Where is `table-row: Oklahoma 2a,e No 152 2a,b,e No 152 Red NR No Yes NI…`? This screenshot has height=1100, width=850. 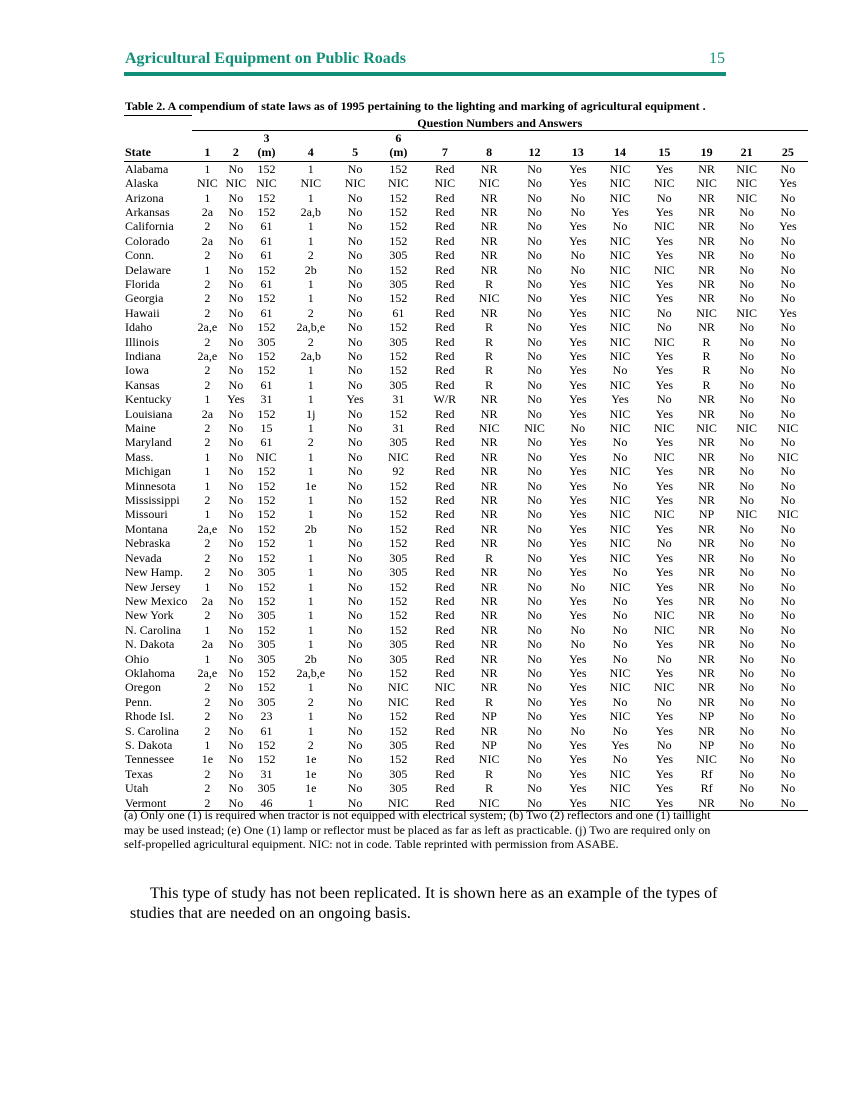
table-row: Oklahoma 2a,e No 152 2a,b,e No 152 Red NR No Yes NI… is located at coordinates (466, 673).